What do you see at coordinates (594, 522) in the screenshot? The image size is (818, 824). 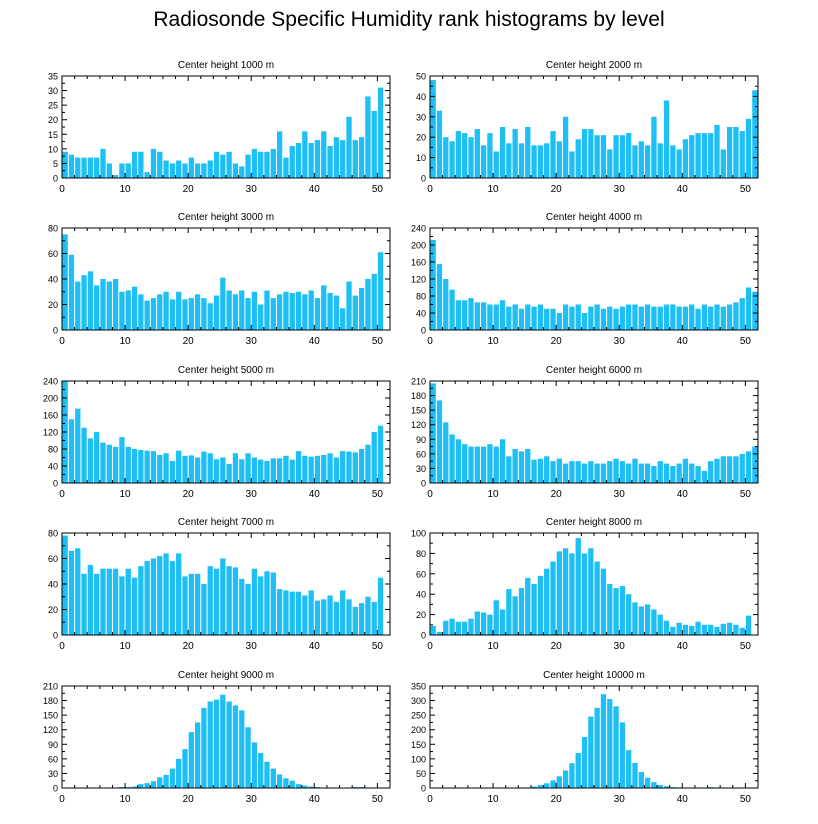 I see `panel-title: Center height 8000 m` at bounding box center [594, 522].